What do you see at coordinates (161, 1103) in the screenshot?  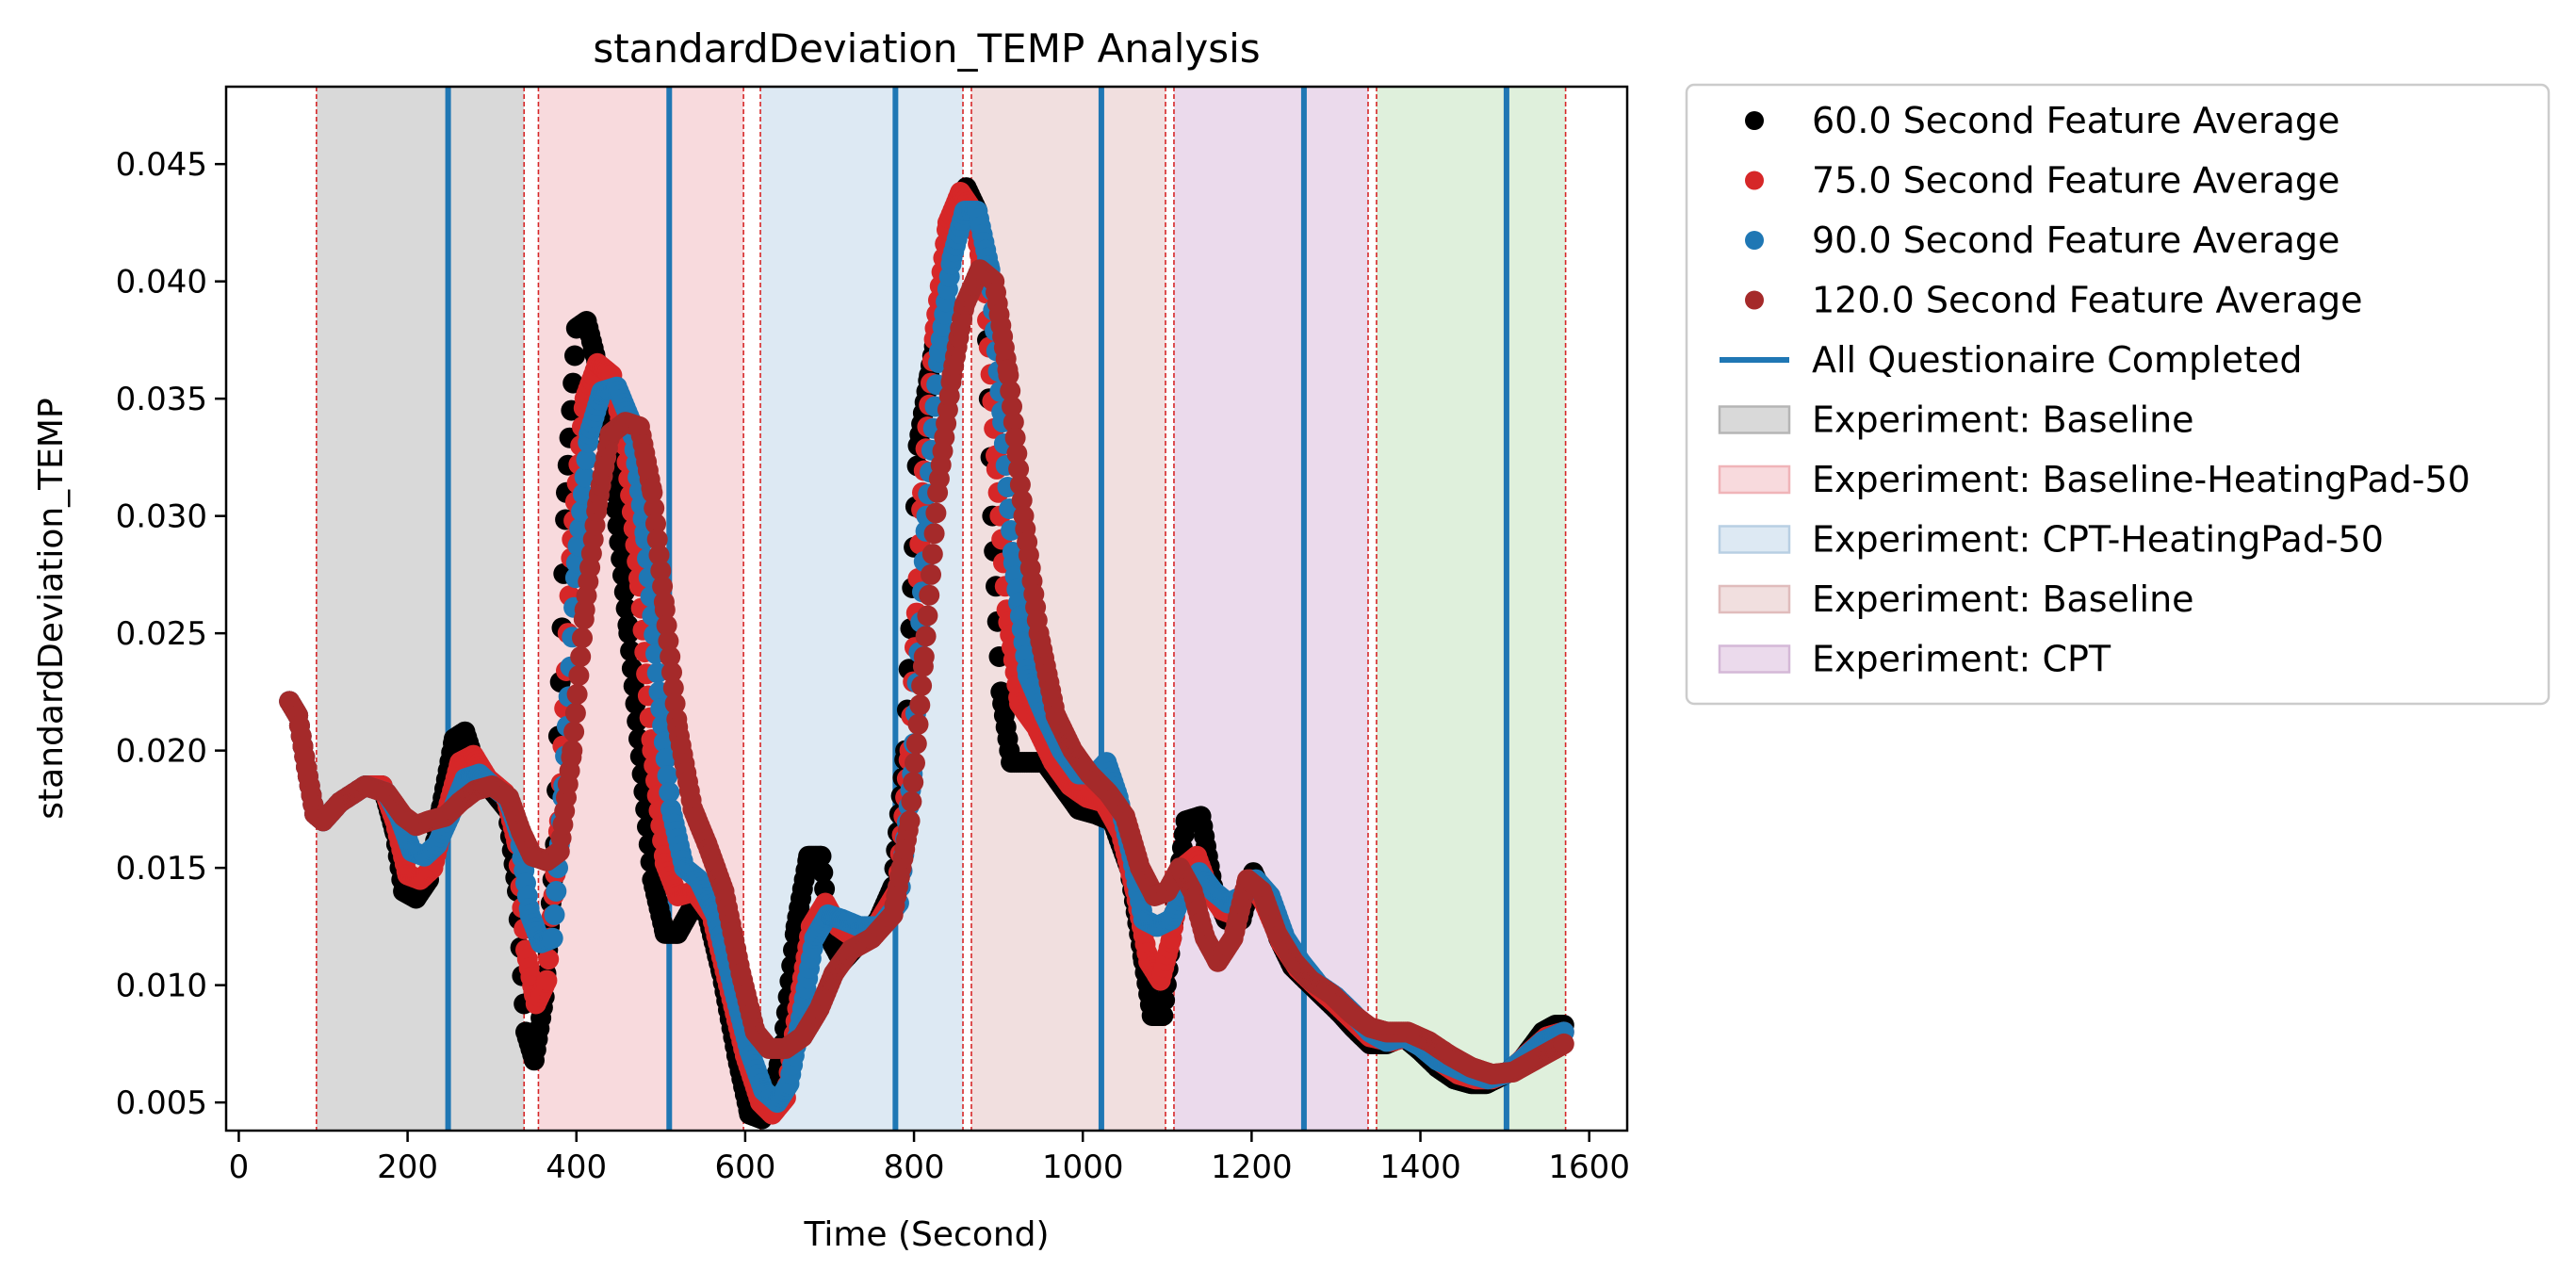 I see `y-tick-label: 0.005` at bounding box center [161, 1103].